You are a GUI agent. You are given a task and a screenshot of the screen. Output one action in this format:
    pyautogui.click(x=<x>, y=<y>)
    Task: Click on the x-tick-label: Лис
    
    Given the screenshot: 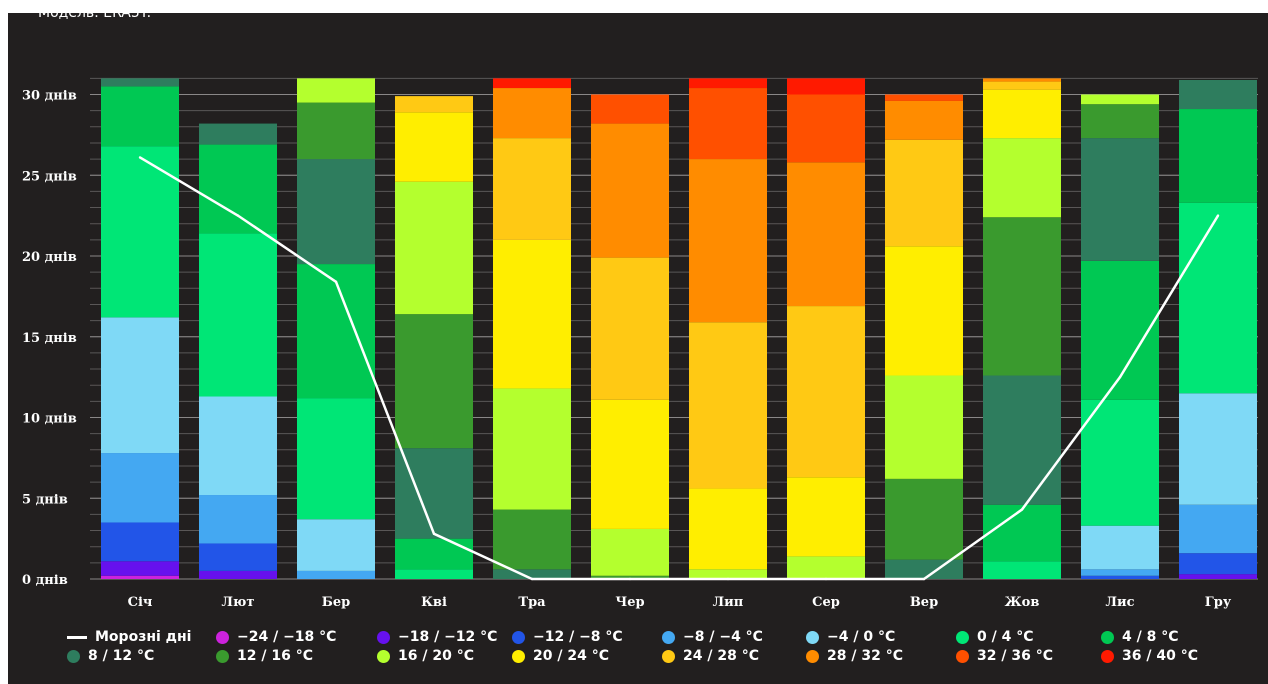 What is the action you would take?
    pyautogui.click(x=1119, y=602)
    